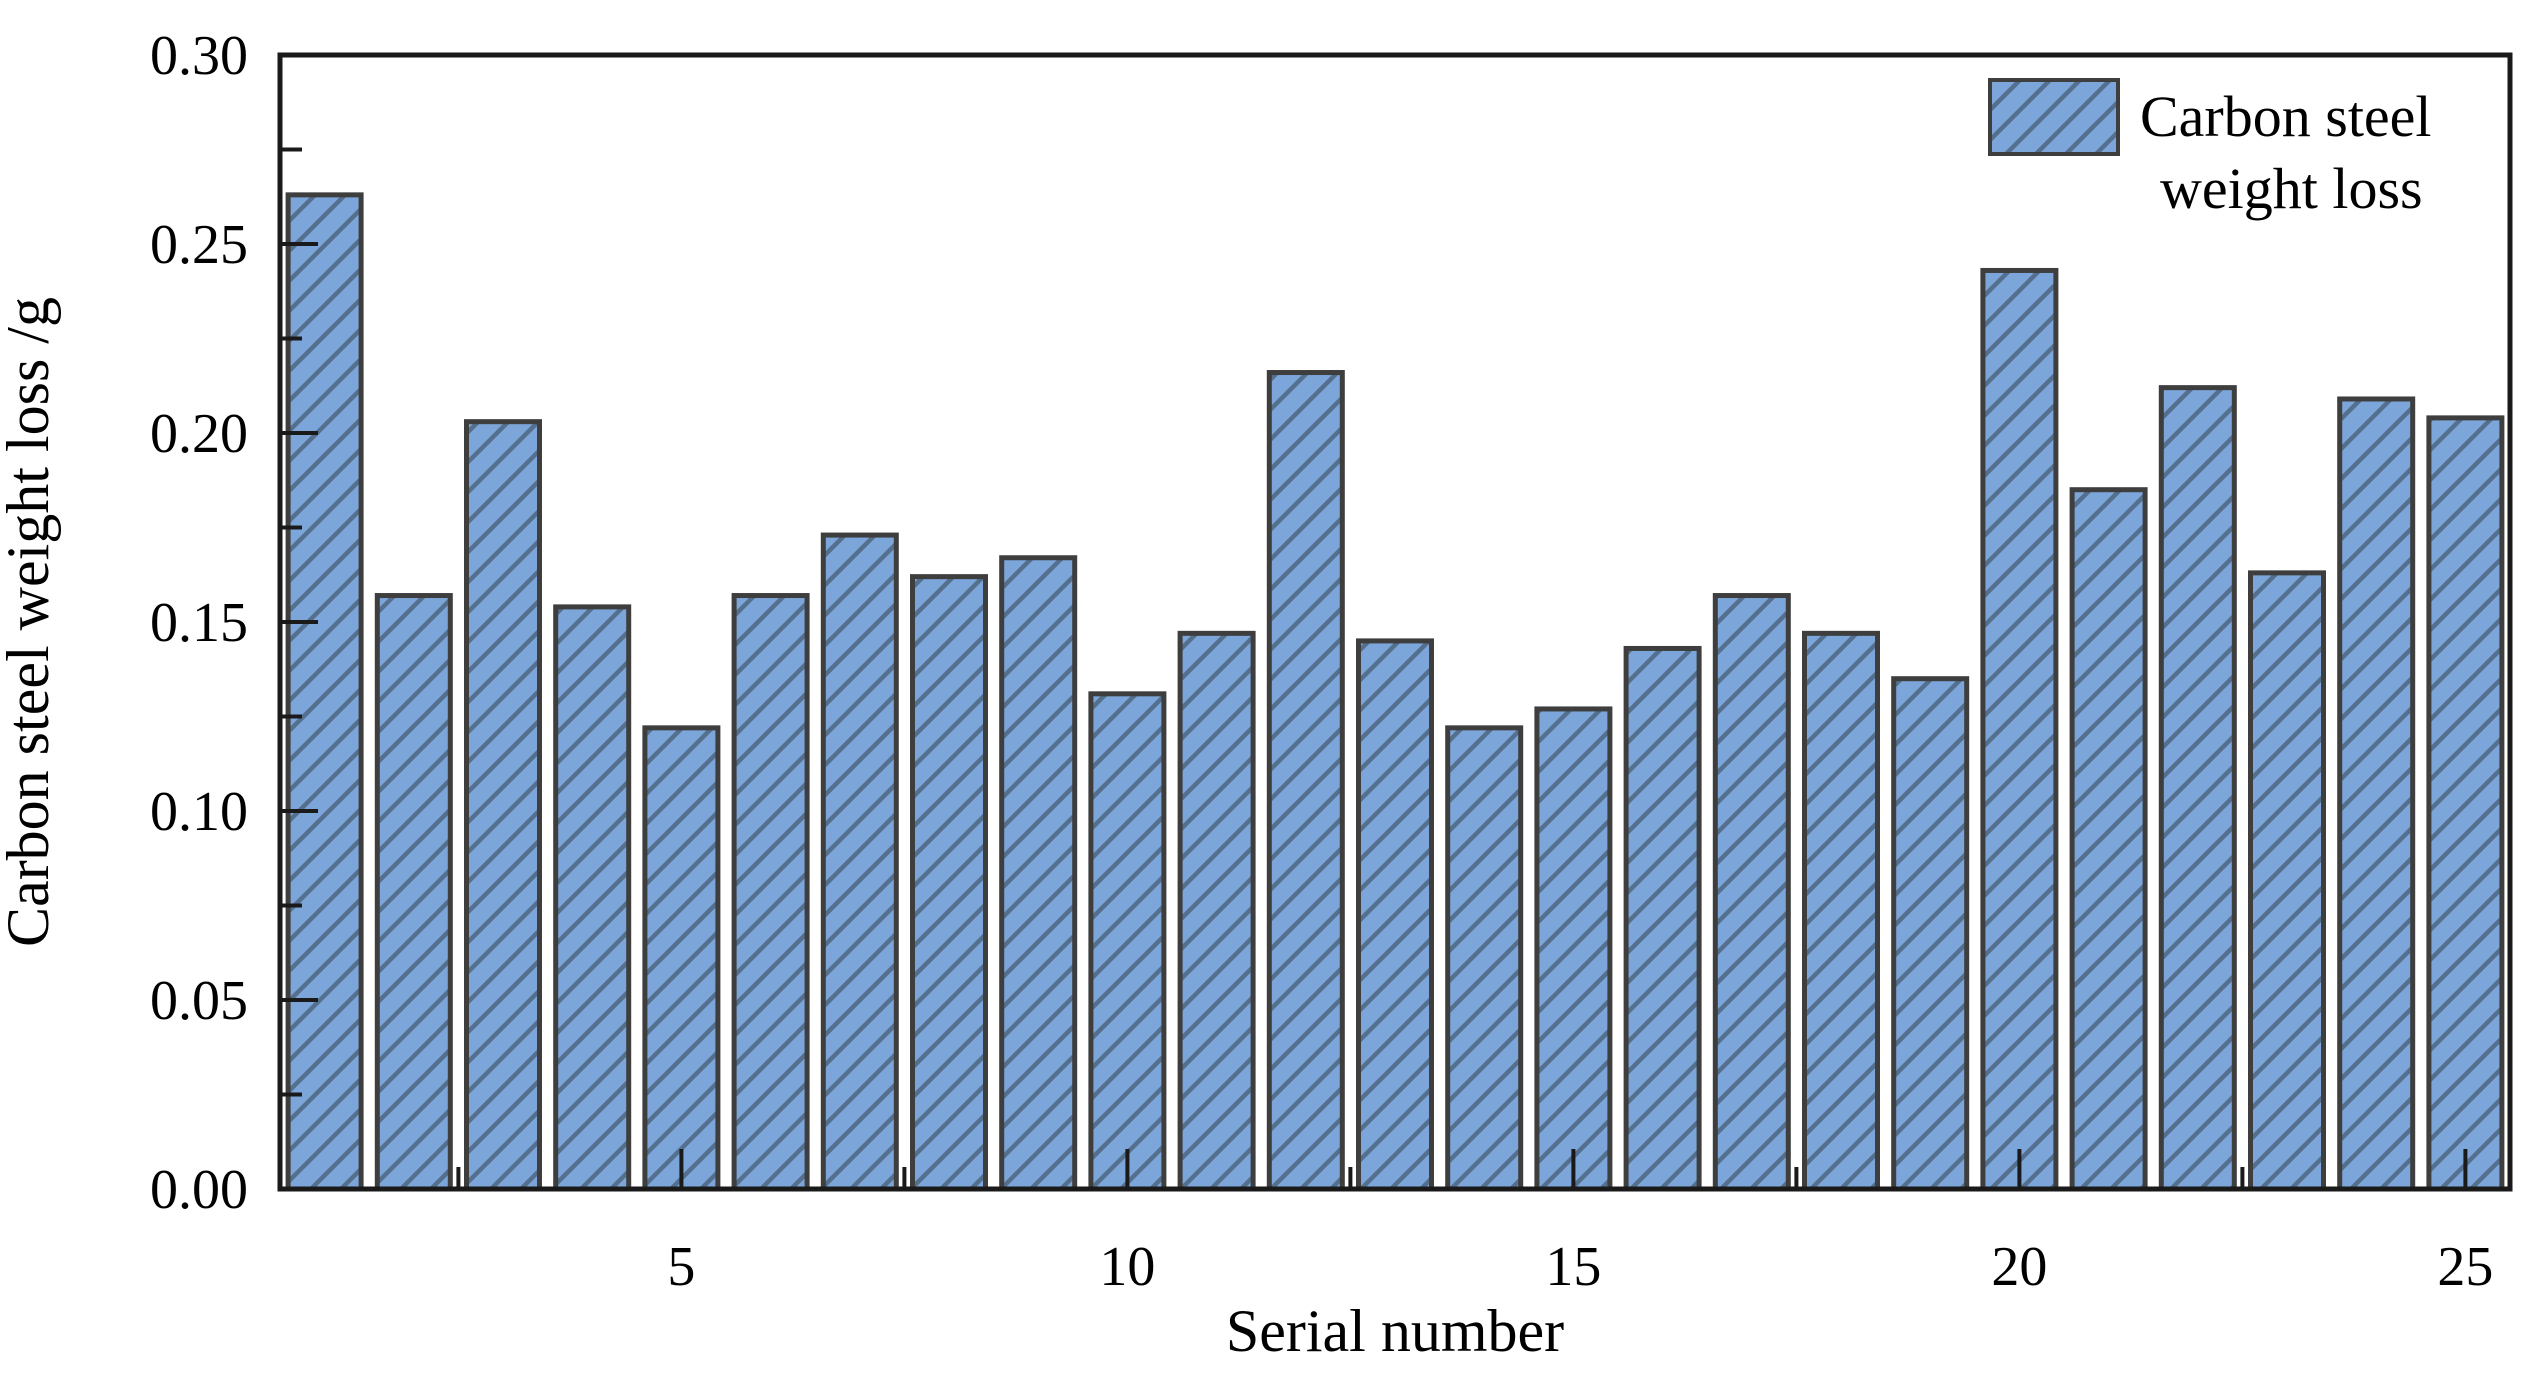 This screenshot has width=2540, height=1375. Describe the element at coordinates (199, 623) in the screenshot. I see `y-tick-label: 0.15` at that location.